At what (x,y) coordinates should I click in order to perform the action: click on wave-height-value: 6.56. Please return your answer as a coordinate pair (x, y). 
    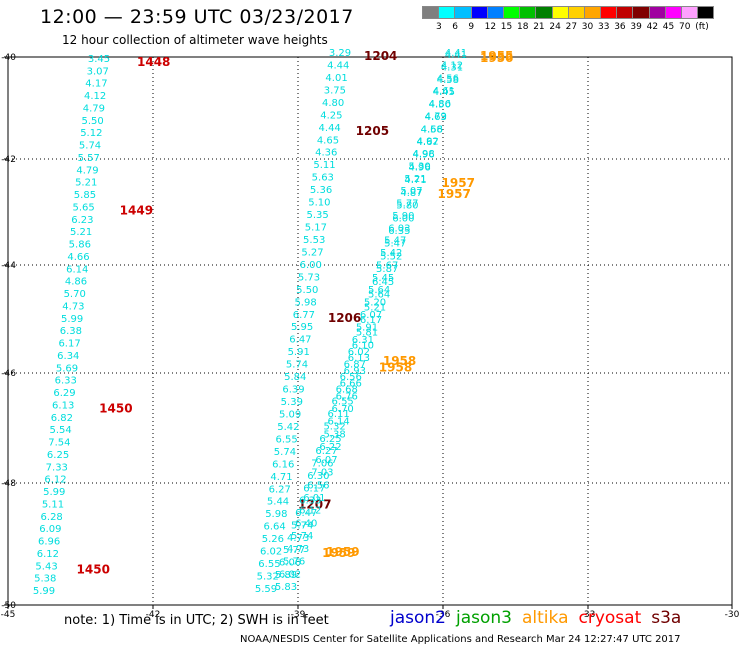
    Looking at the image, I should click on (318, 485).